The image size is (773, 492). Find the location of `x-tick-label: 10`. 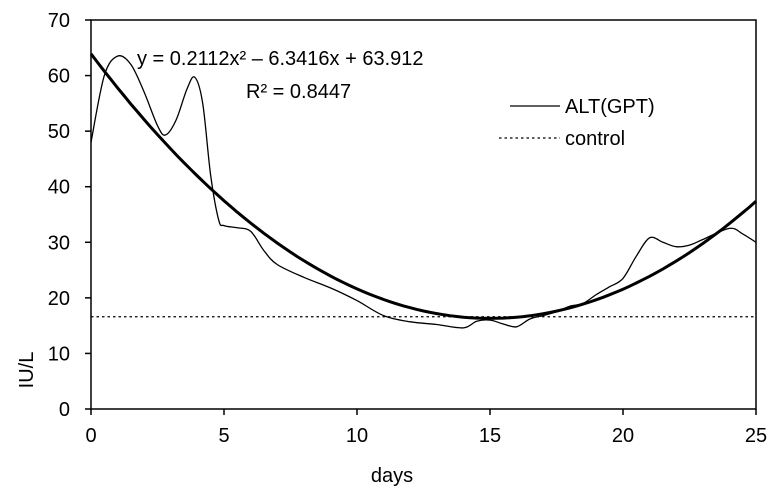

x-tick-label: 10 is located at coordinates (357, 436).